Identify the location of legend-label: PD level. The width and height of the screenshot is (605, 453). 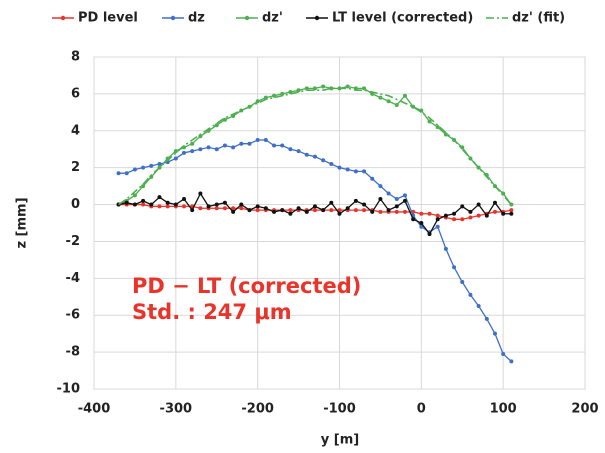
(108, 18).